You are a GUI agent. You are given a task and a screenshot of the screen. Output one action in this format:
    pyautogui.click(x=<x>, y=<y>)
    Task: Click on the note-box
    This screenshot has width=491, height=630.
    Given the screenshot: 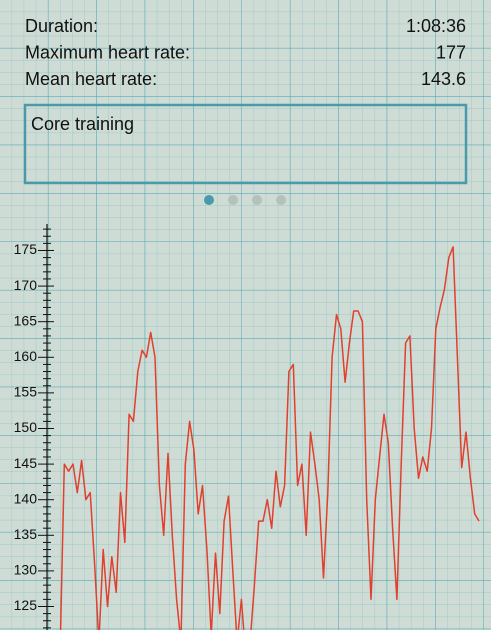 What is the action you would take?
    pyautogui.click(x=245, y=144)
    